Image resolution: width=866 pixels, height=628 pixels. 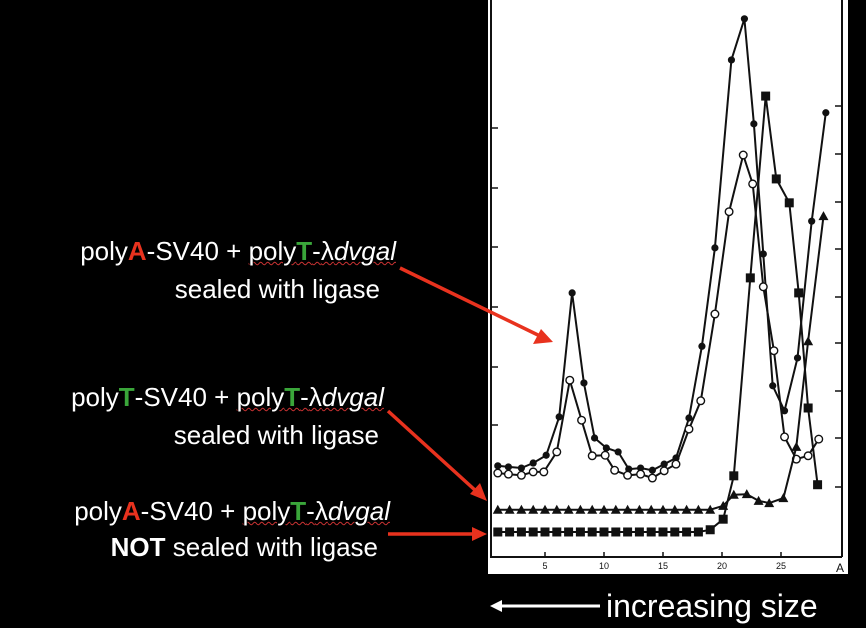 What do you see at coordinates (469, 403) in the screenshot?
I see `annotation-arrows` at bounding box center [469, 403].